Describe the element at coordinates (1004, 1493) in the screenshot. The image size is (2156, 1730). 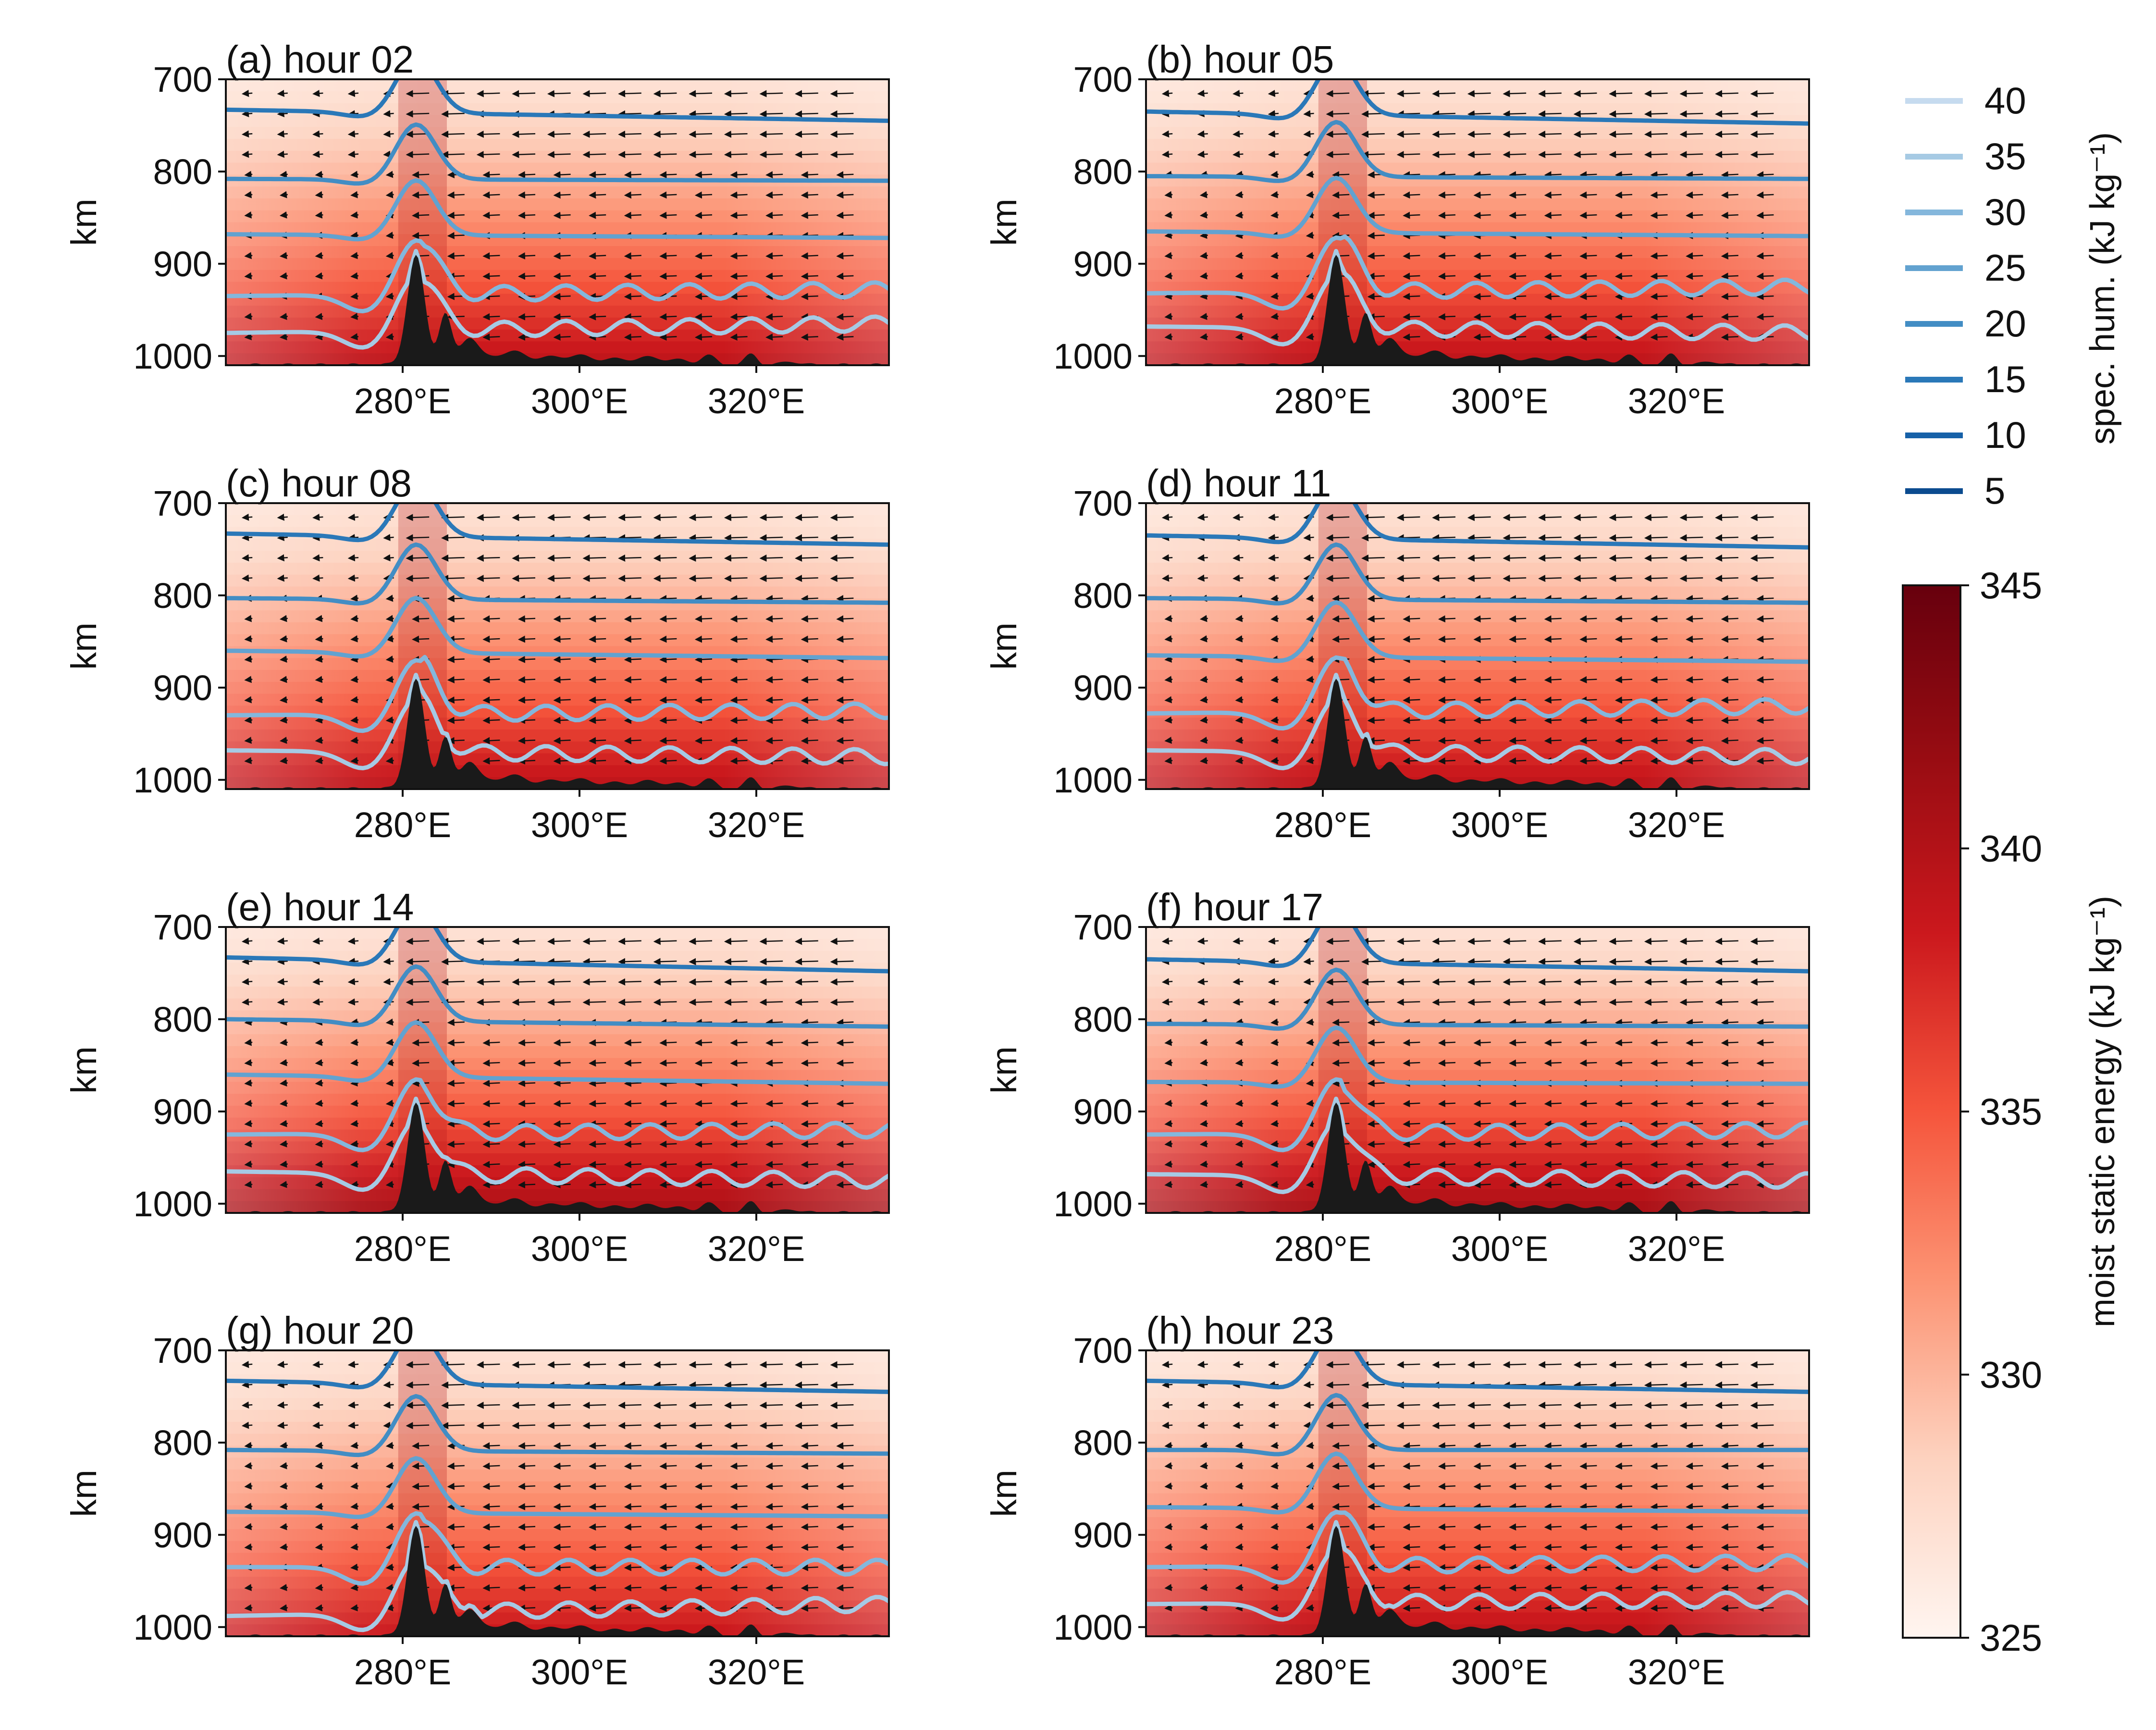
I see `y-axis-label: km` at that location.